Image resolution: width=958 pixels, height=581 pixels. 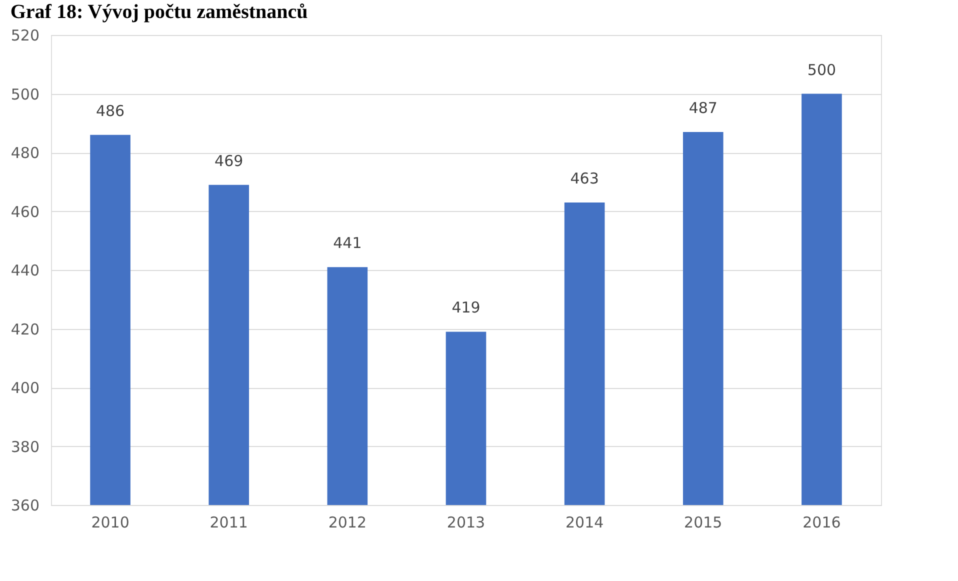 I want to click on data-label: 486, so click(x=110, y=111).